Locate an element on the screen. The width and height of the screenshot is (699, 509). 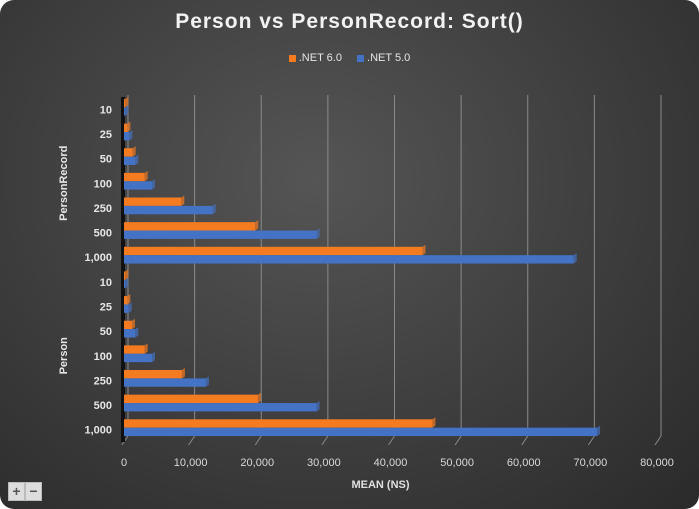
chart-title: Person vs PersonRecord: Sort() is located at coordinates (349, 21).